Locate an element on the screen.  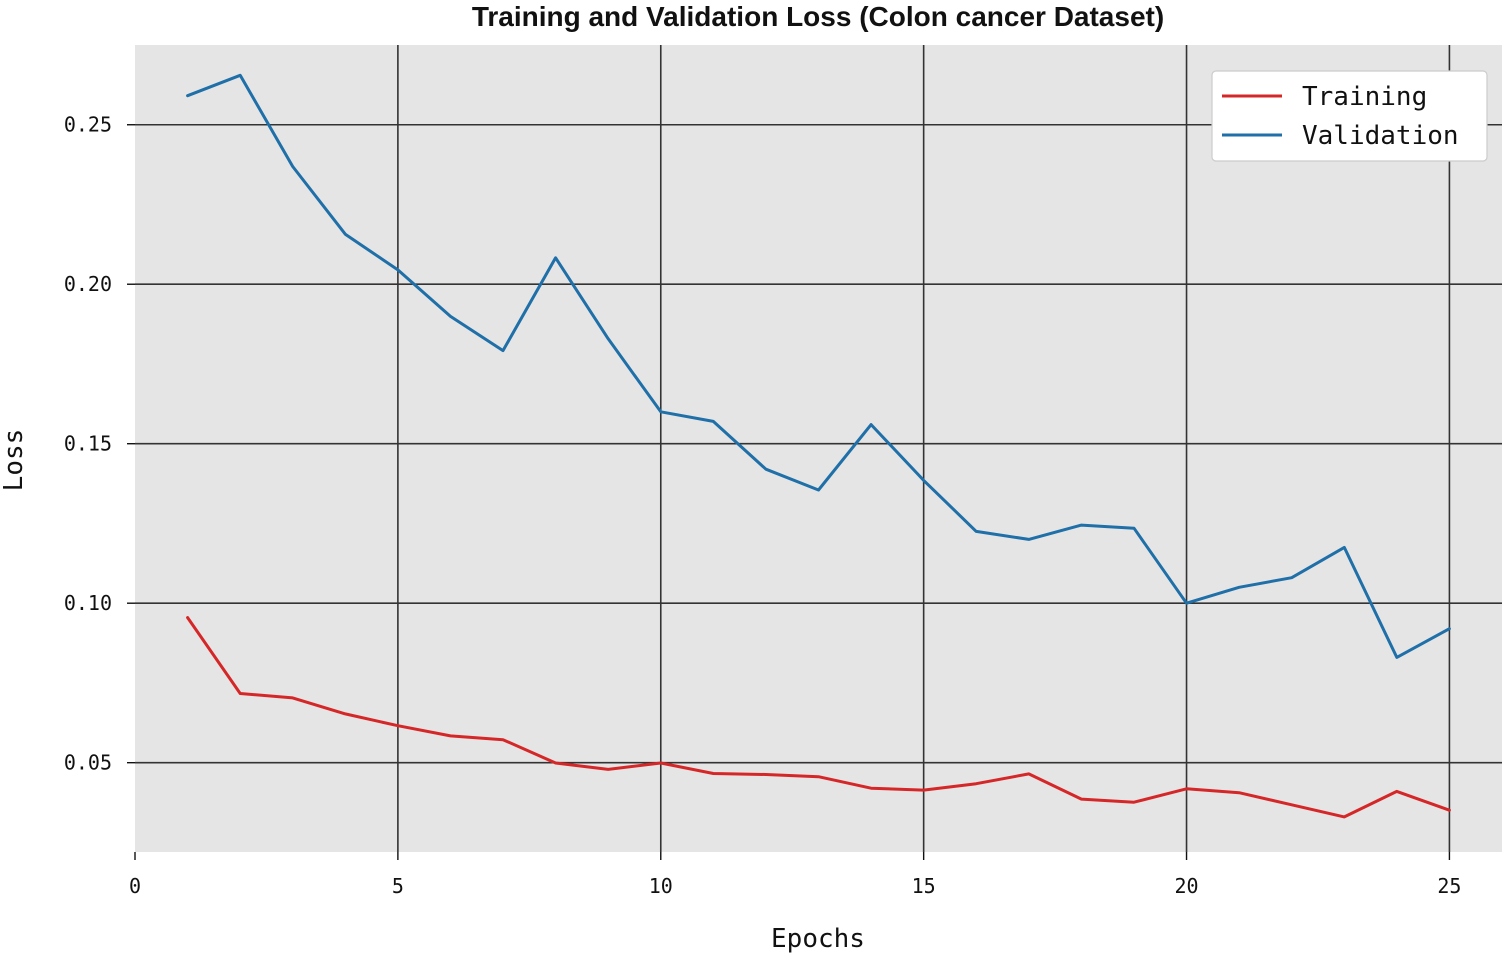
x-tick-label: 25 is located at coordinates (1449, 886).